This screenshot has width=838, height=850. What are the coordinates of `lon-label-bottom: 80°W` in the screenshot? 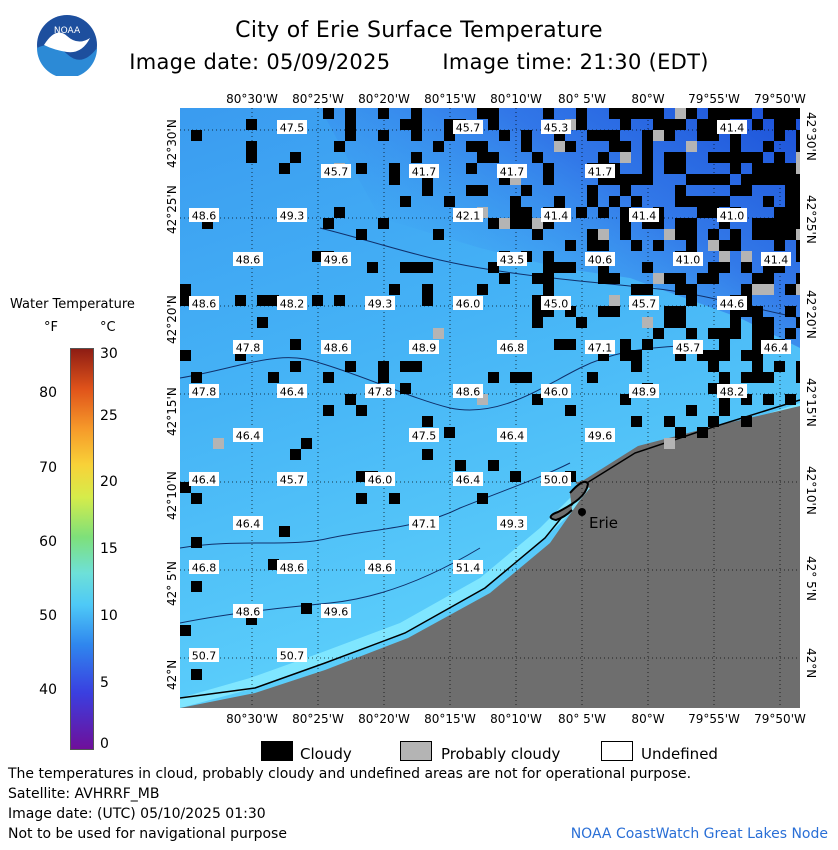 It's located at (648, 719).